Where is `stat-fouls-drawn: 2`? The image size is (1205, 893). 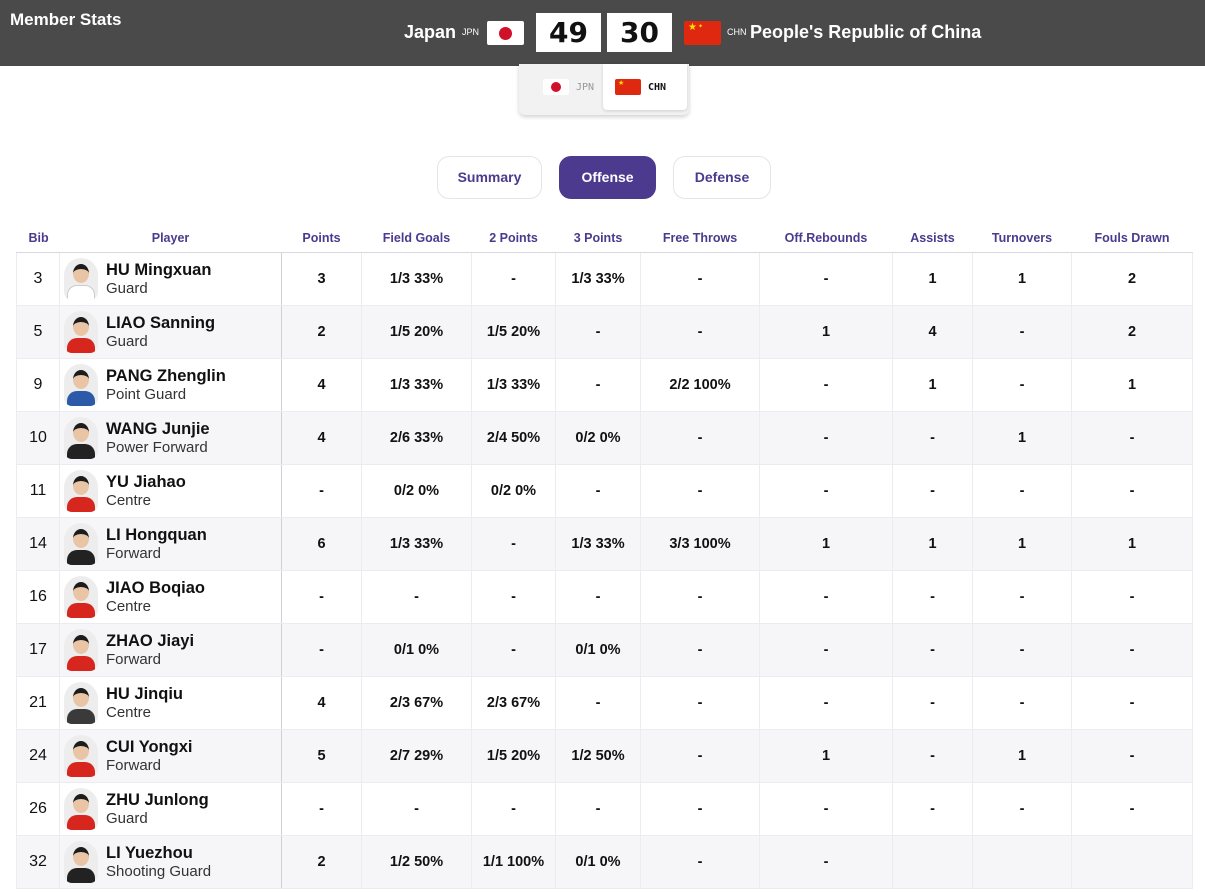 stat-fouls-drawn: 2 is located at coordinates (1132, 332).